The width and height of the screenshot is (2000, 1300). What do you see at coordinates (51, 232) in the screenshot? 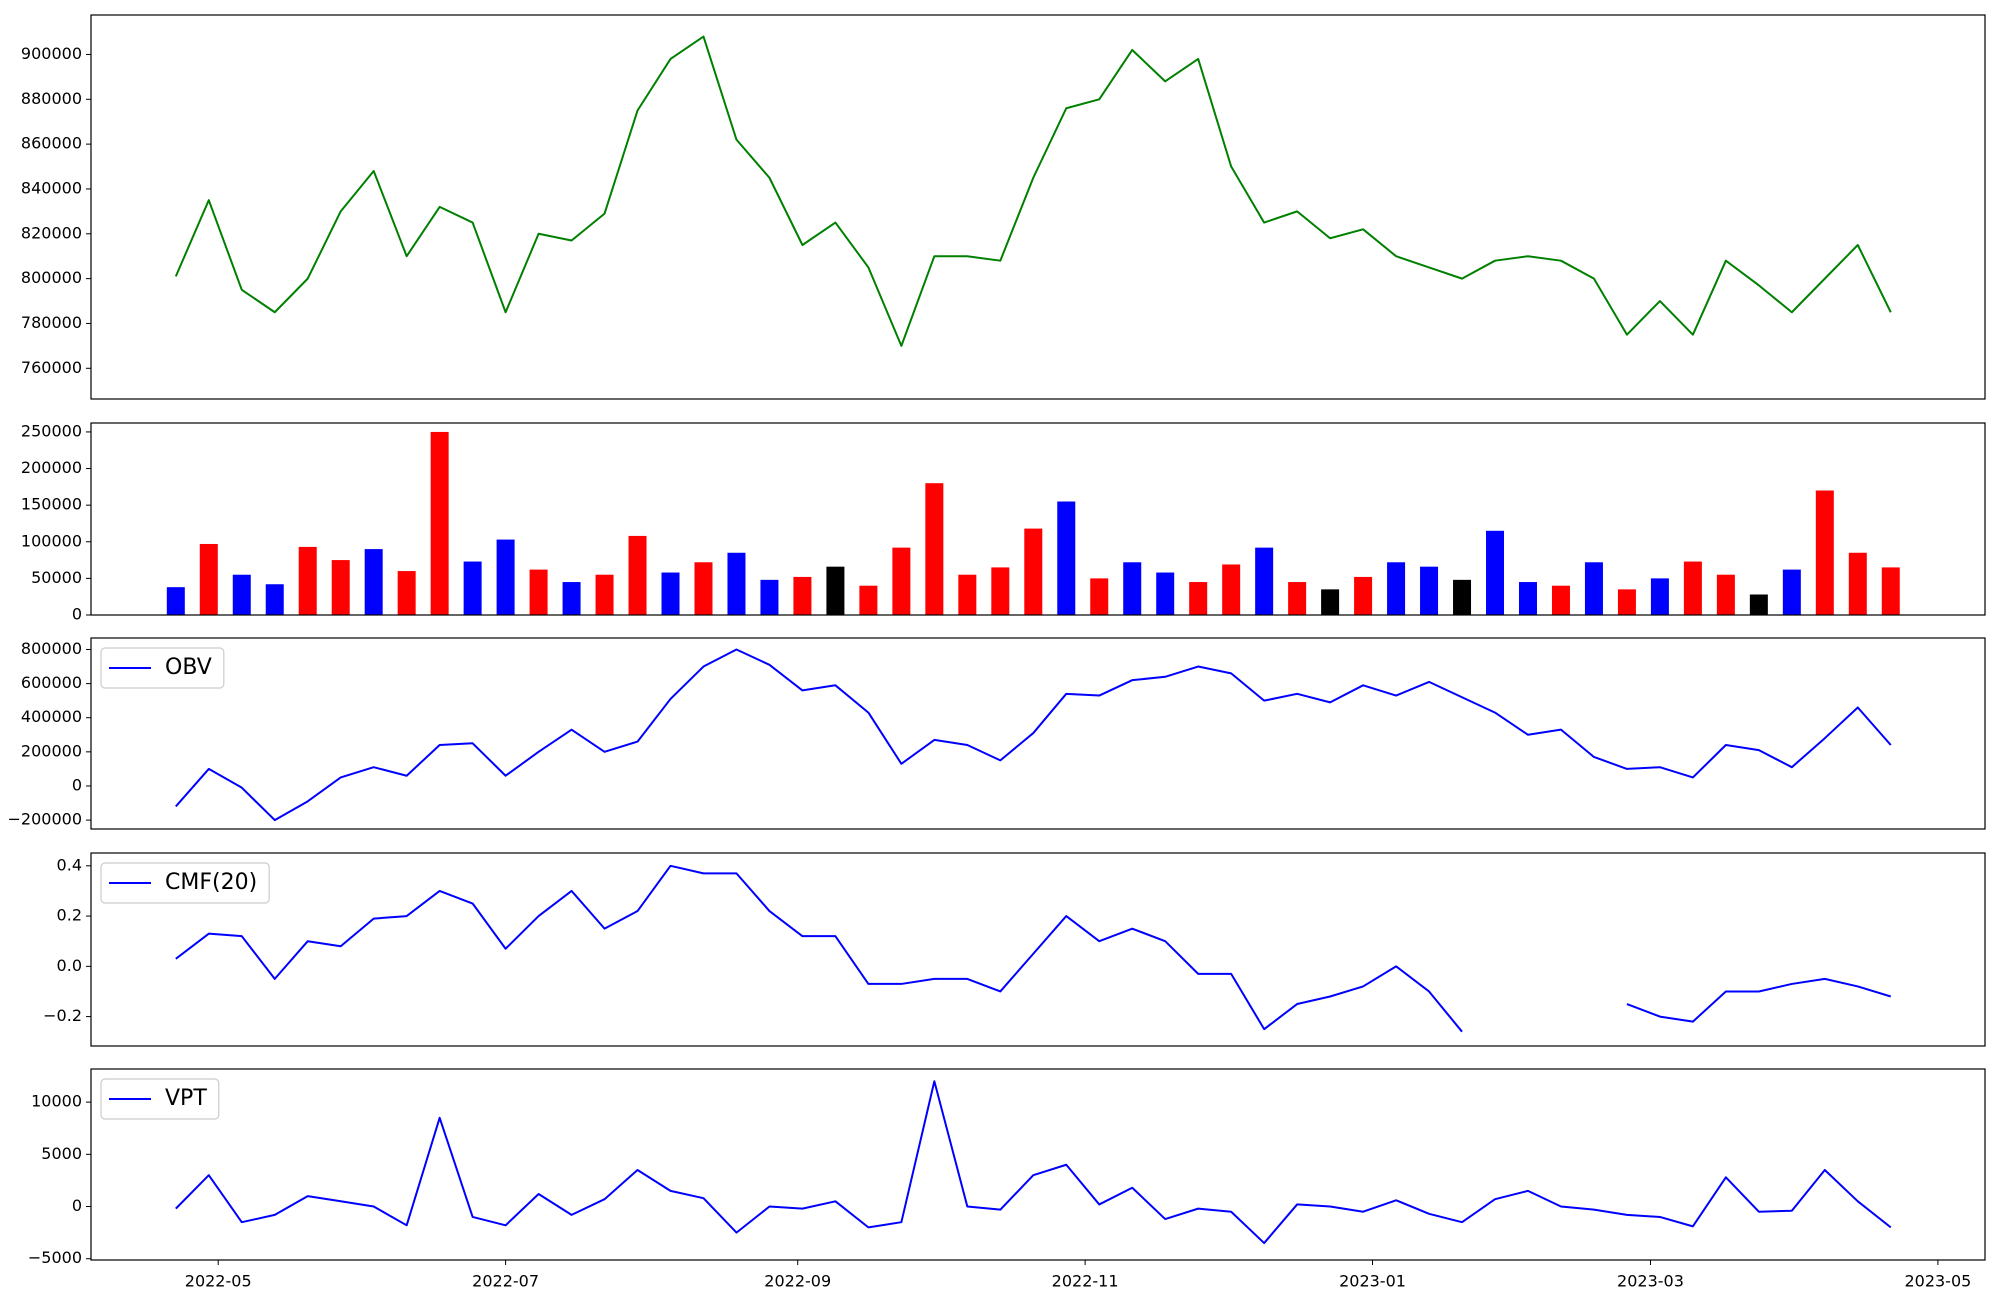
I see `y-tick-label: 820000` at bounding box center [51, 232].